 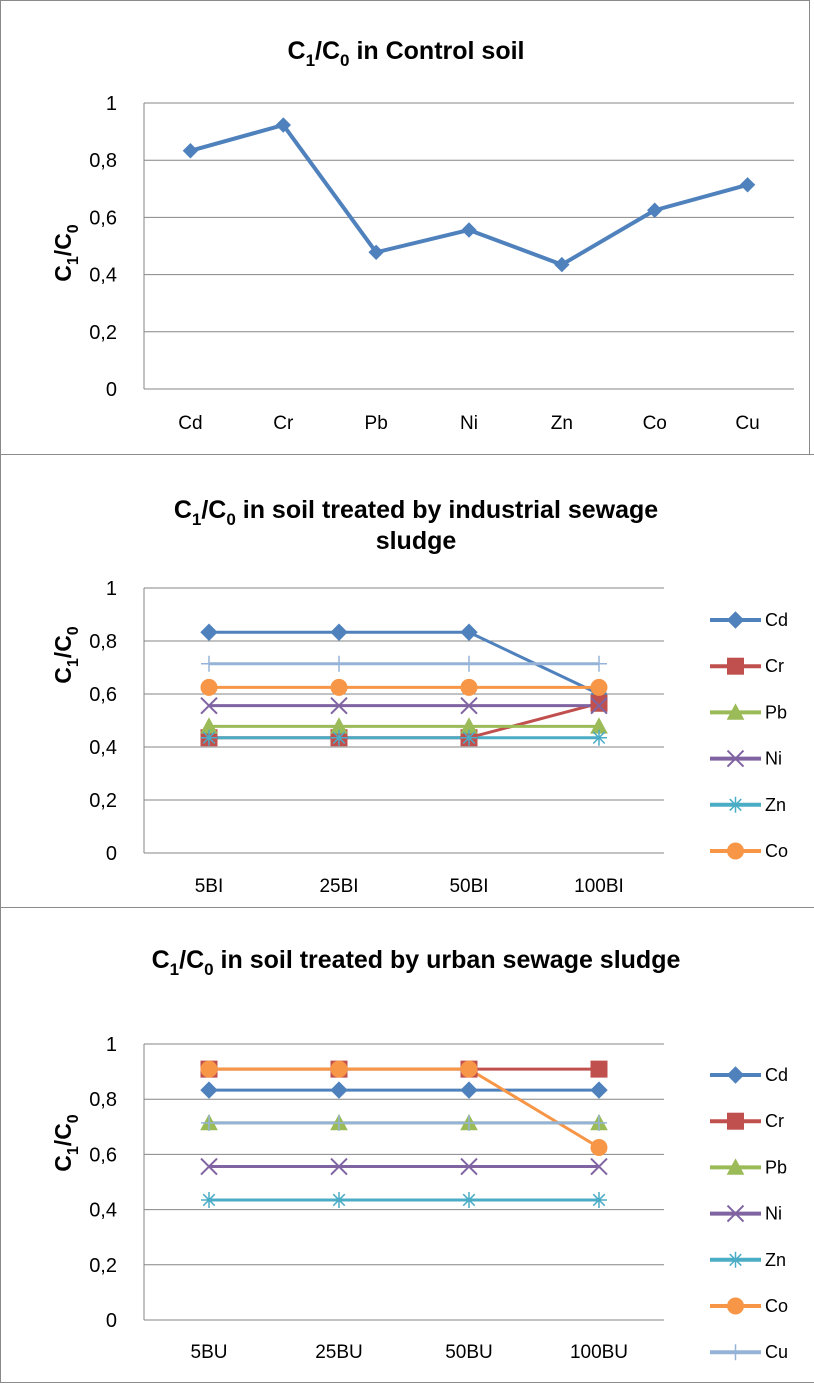 What do you see at coordinates (774, 1121) in the screenshot?
I see `legend-label: Cr` at bounding box center [774, 1121].